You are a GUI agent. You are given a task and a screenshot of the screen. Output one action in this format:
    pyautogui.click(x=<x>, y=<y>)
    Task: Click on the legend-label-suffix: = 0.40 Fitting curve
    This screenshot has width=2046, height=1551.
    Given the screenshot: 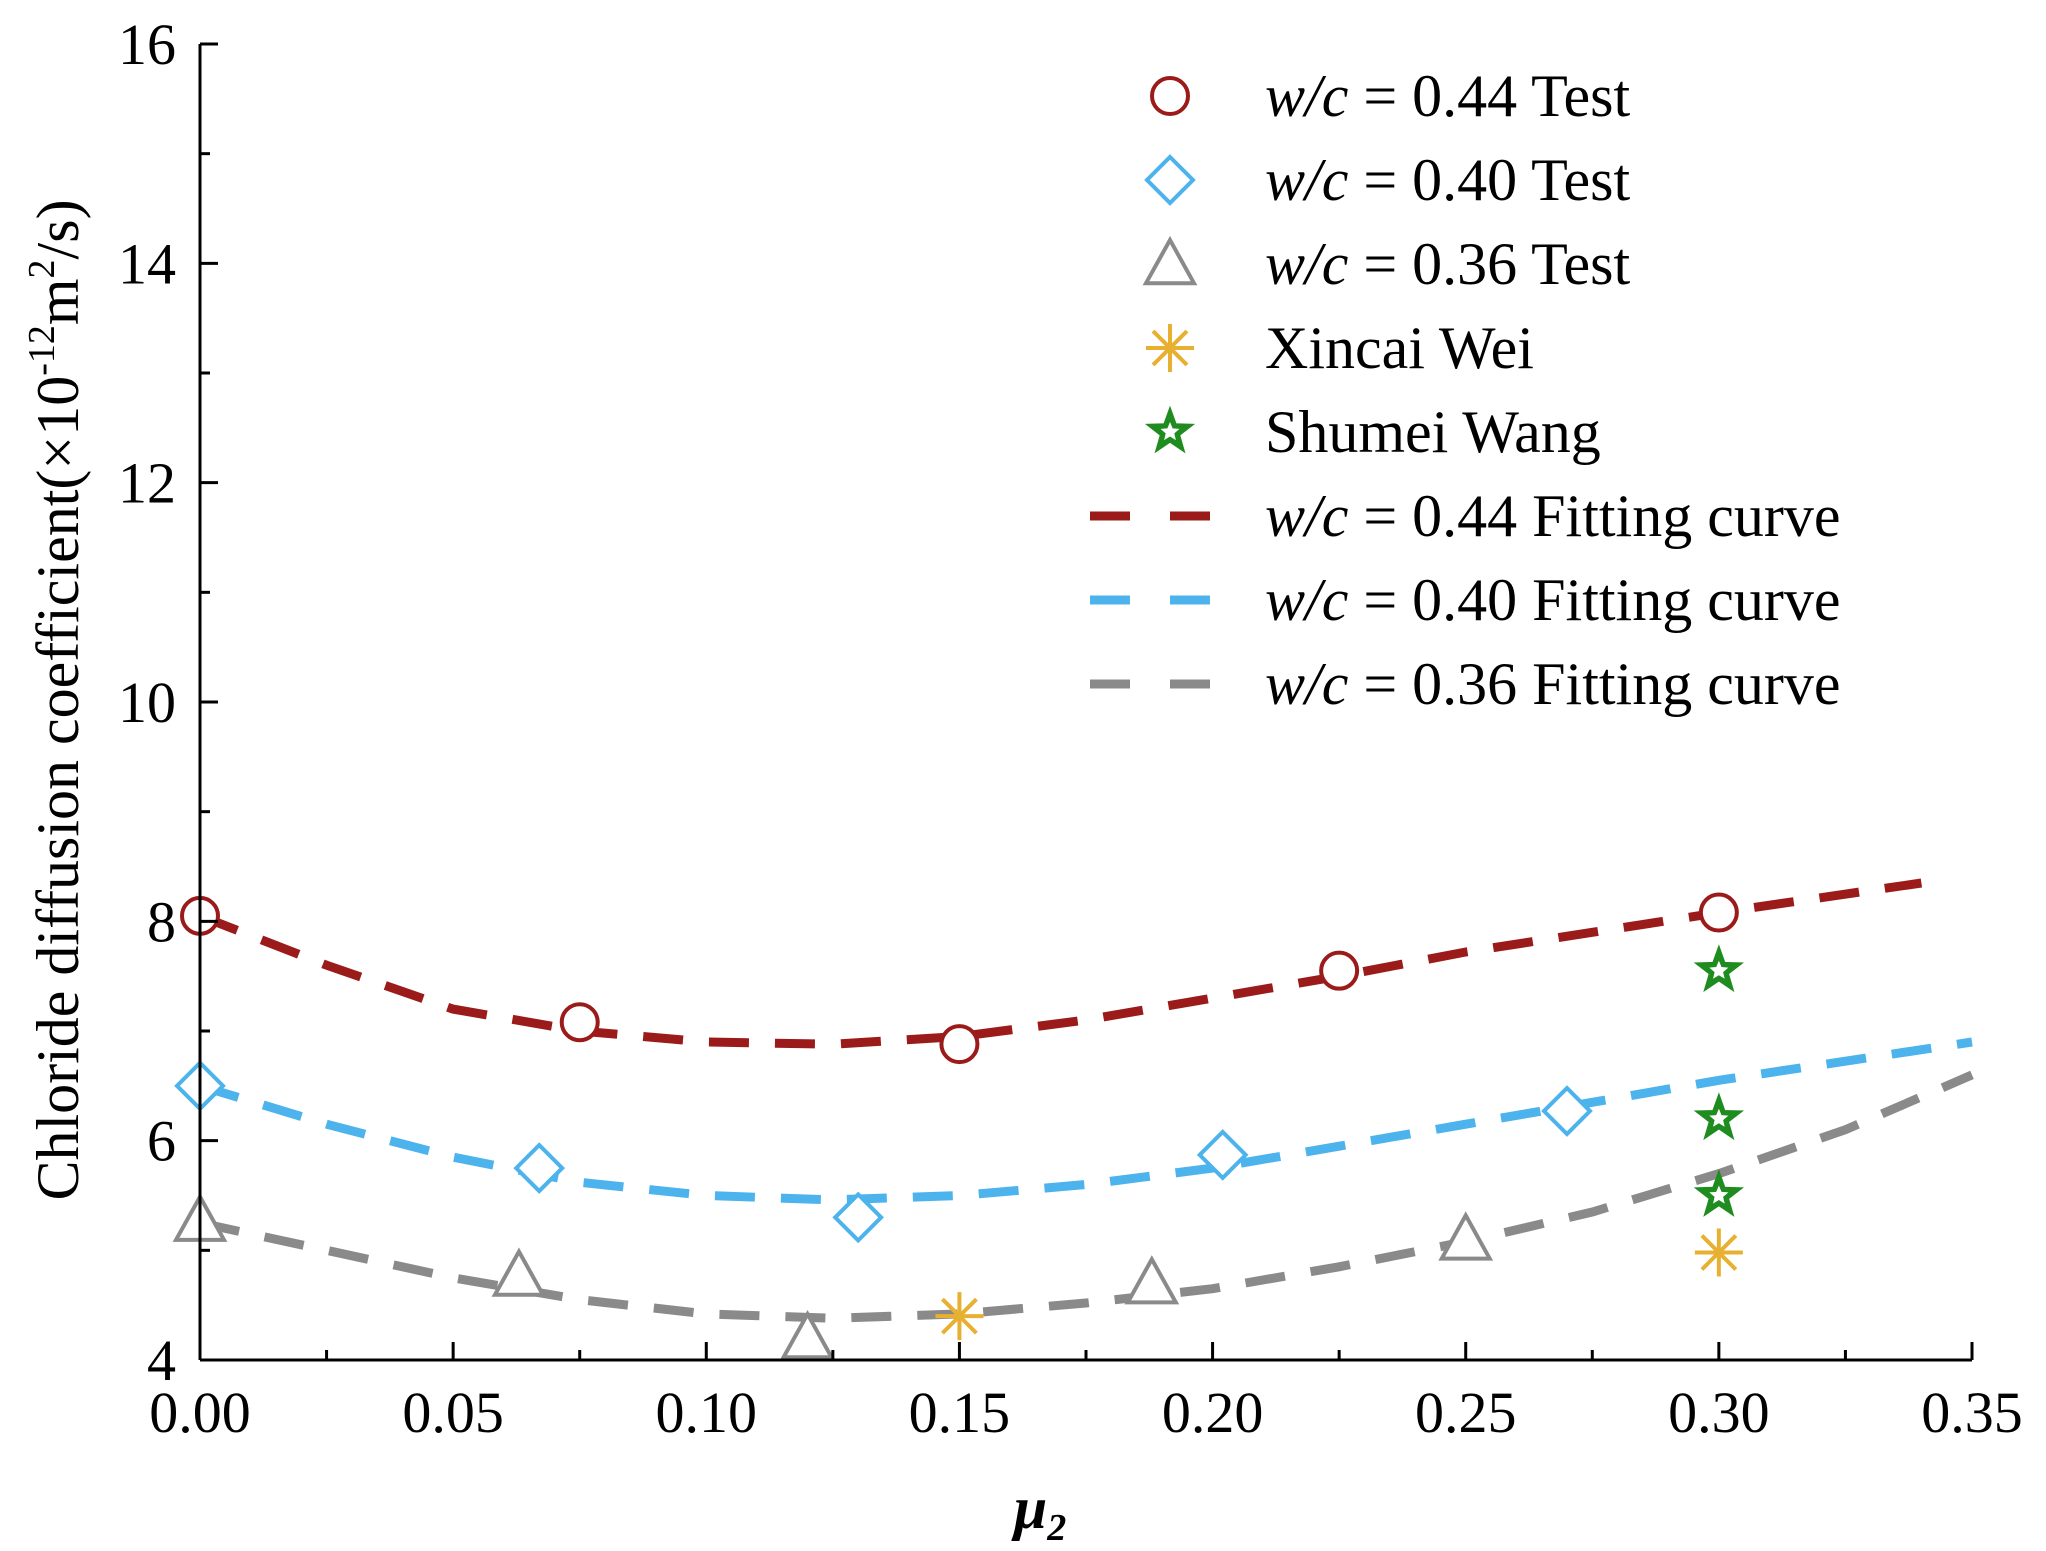 What is the action you would take?
    pyautogui.click(x=1594, y=600)
    